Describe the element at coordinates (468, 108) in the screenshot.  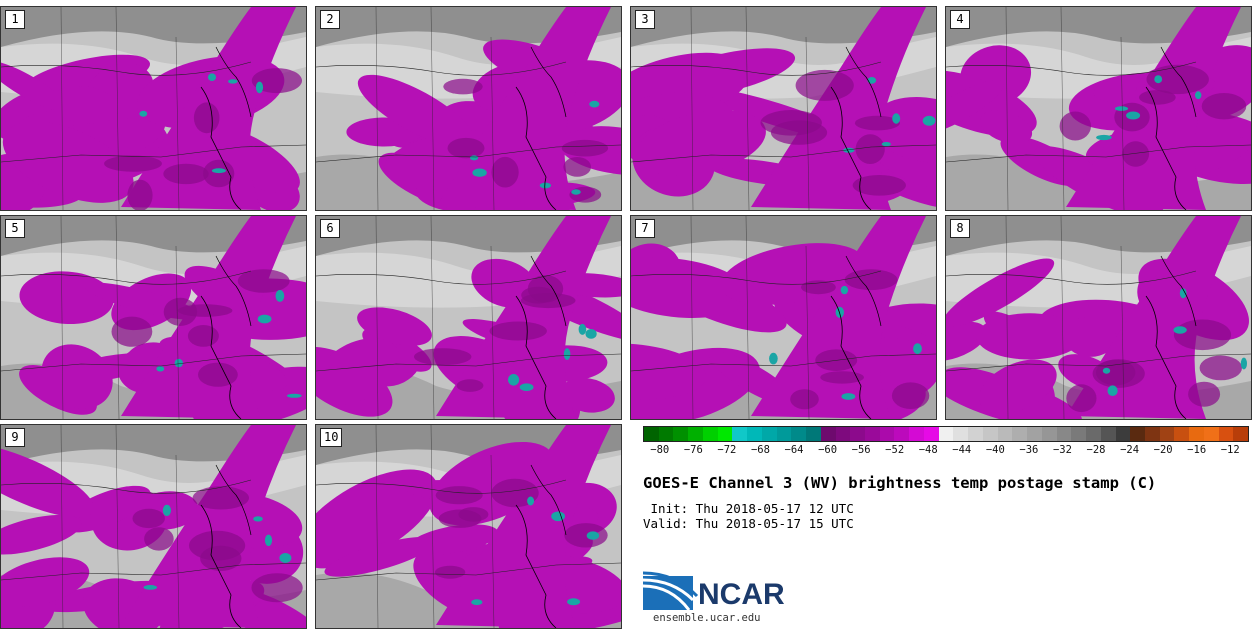
I see `forecast-panel: 2` at that location.